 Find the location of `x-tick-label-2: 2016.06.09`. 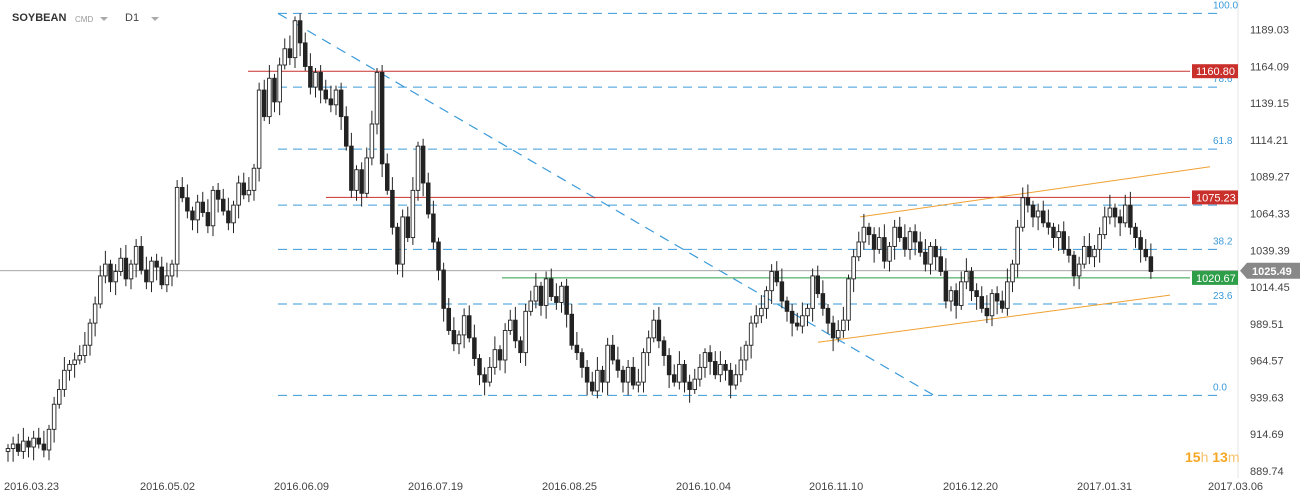

x-tick-label-2: 2016.06.09 is located at coordinates (301, 487).